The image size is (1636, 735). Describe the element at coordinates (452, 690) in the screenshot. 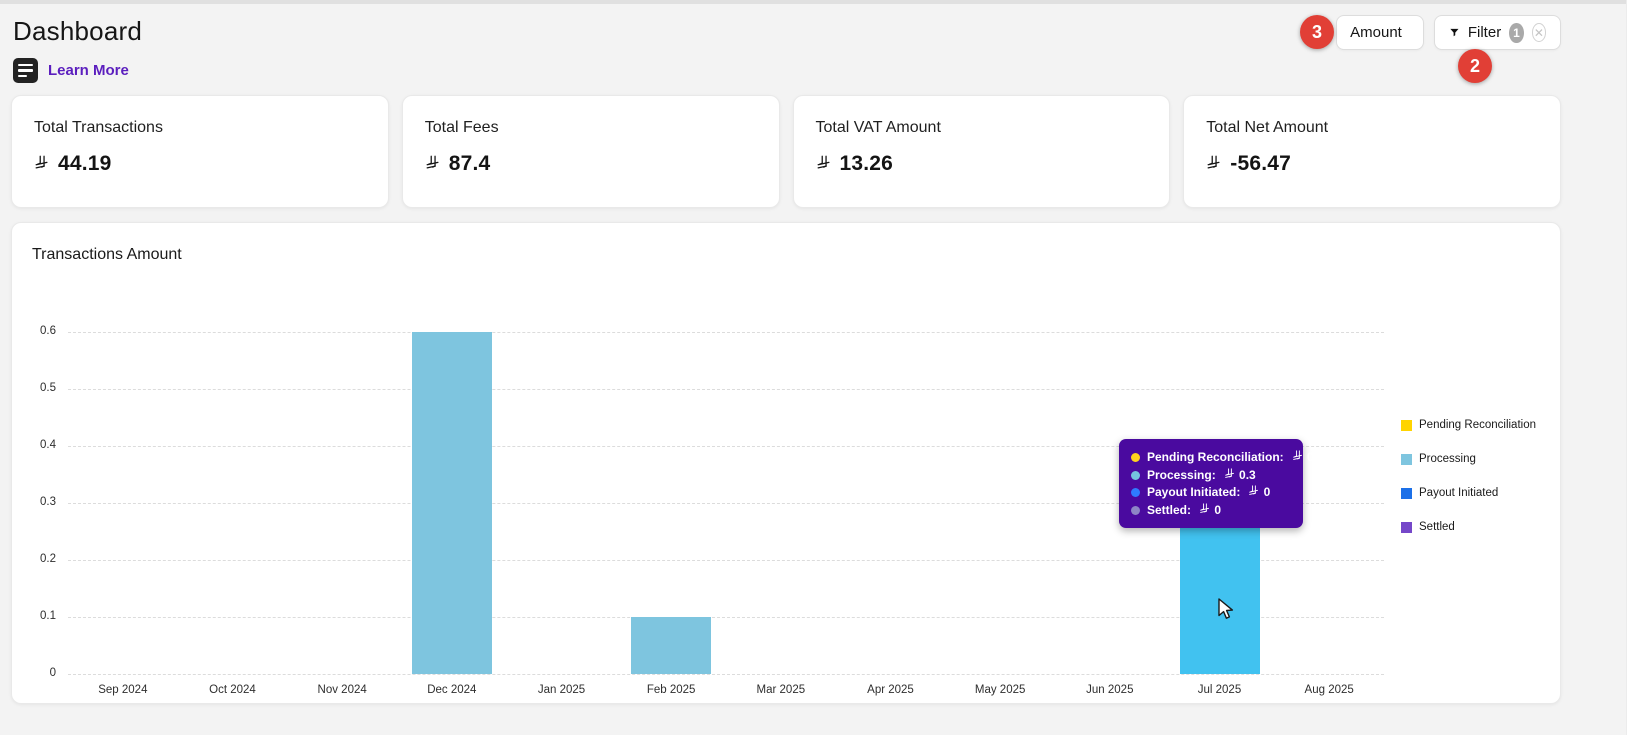

I see `x-axis-tick-label: Dec 2024` at that location.